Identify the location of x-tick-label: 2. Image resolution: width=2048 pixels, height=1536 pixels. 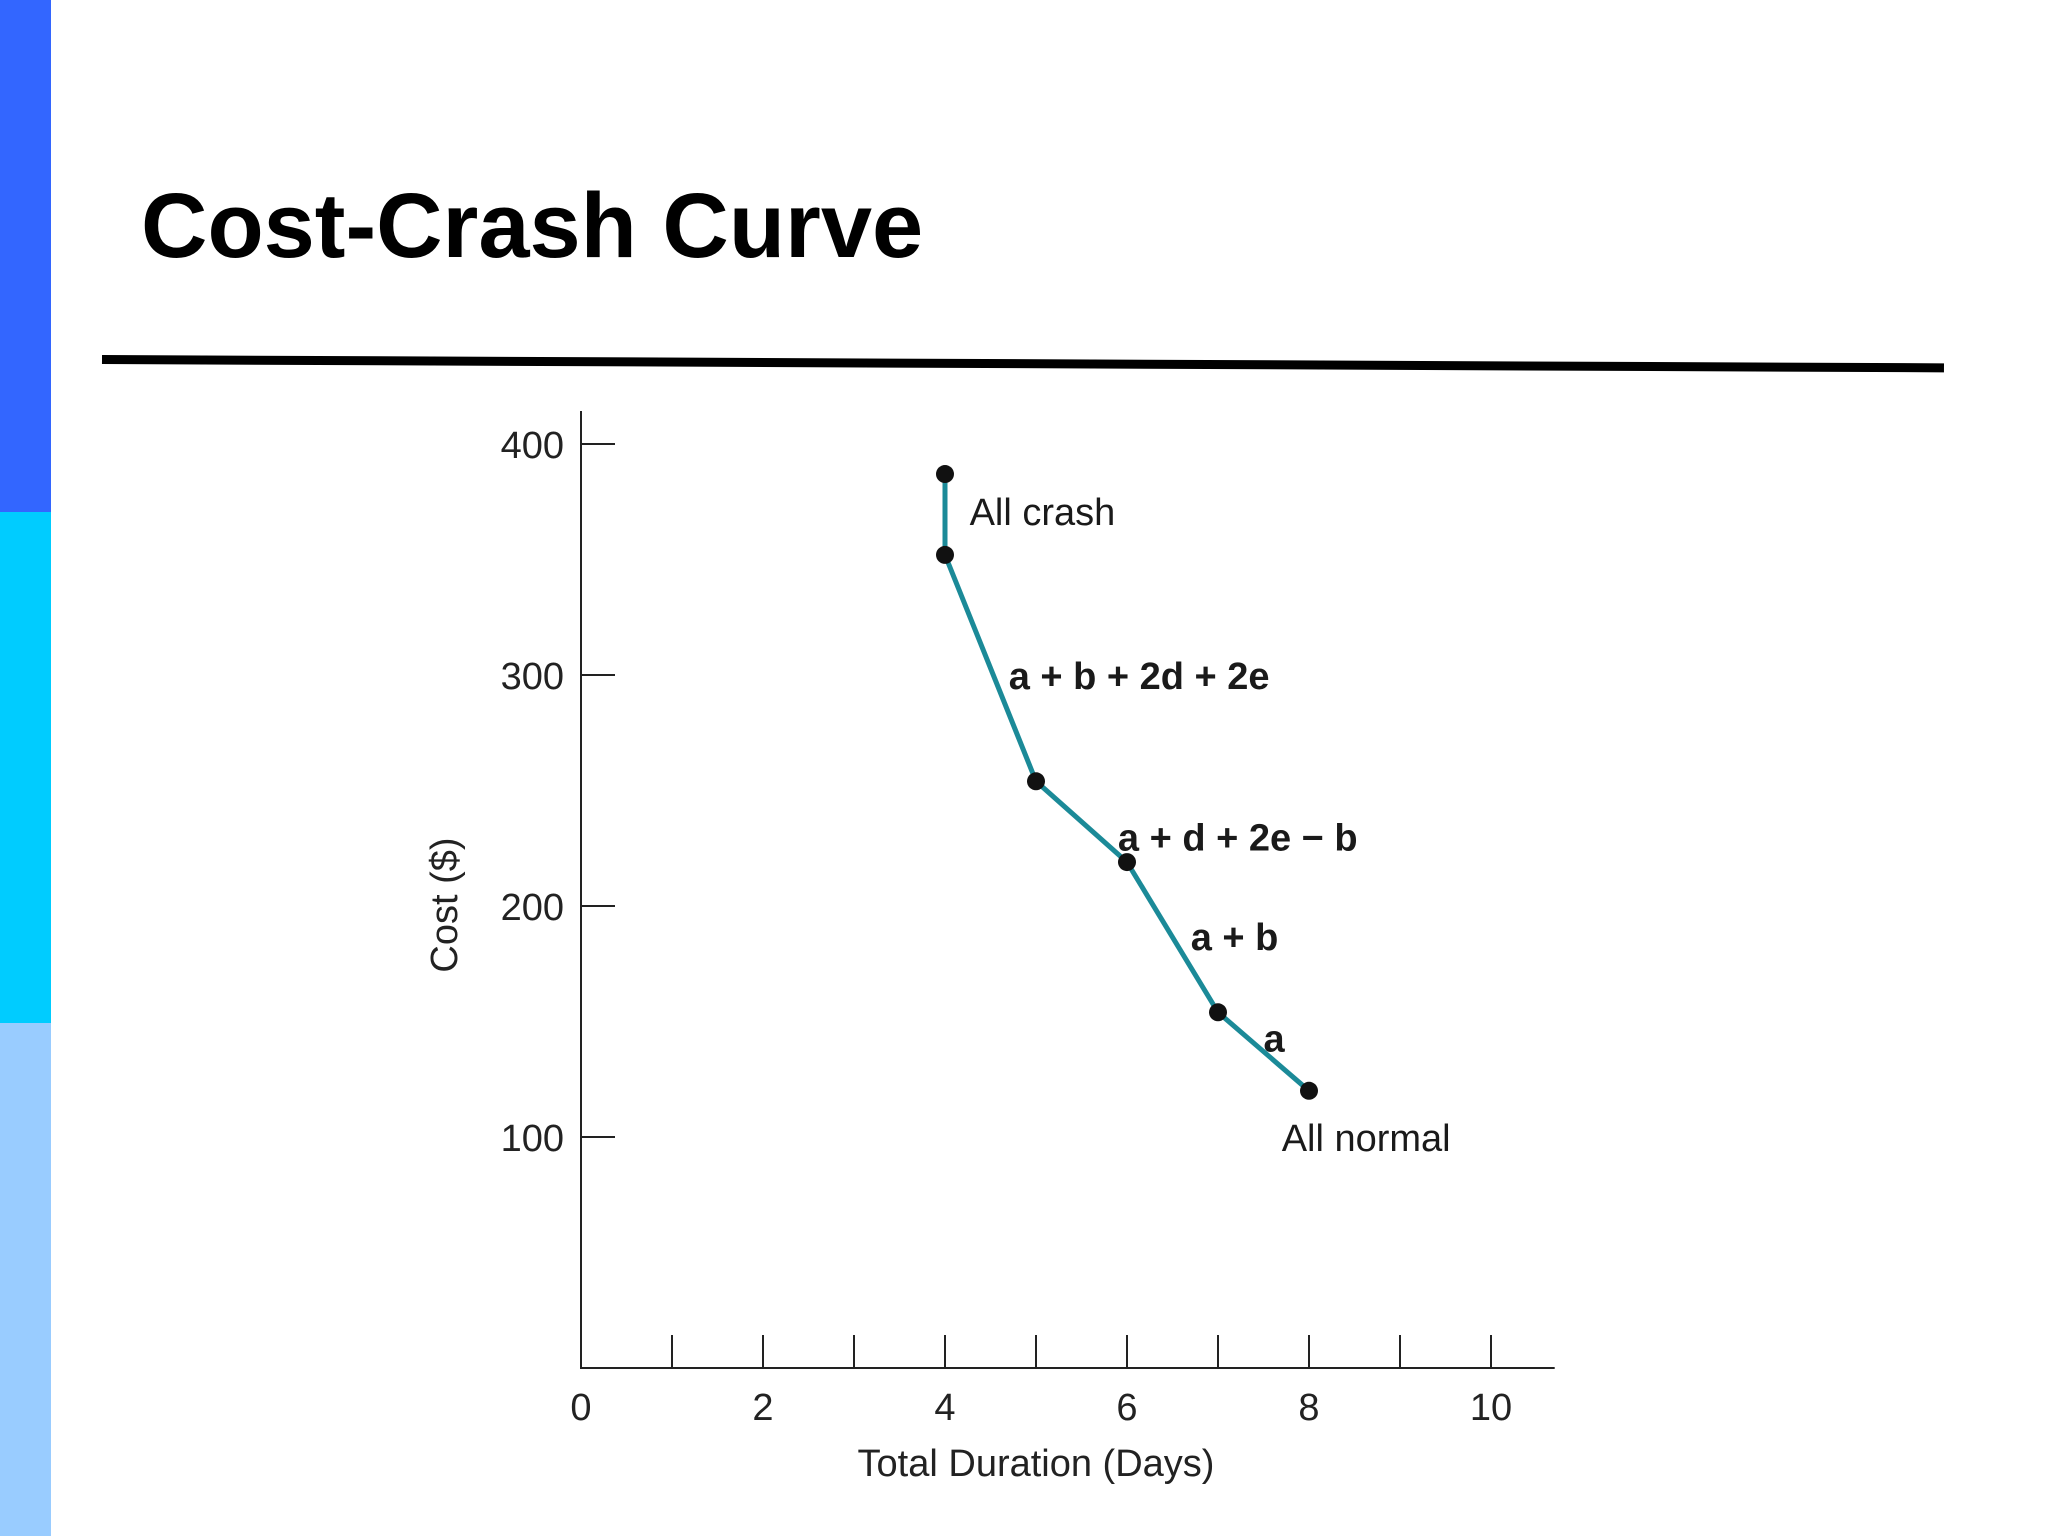
(762, 1408).